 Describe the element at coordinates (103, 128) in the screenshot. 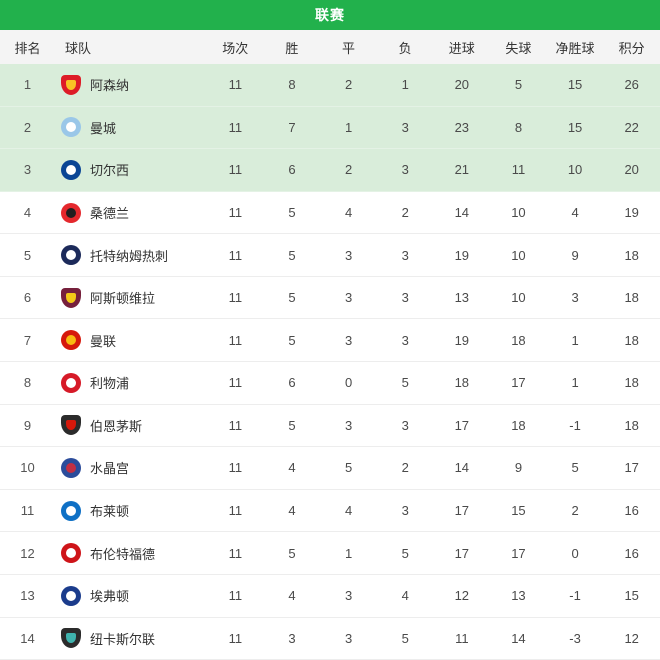

I see `team-name: 曼城` at that location.